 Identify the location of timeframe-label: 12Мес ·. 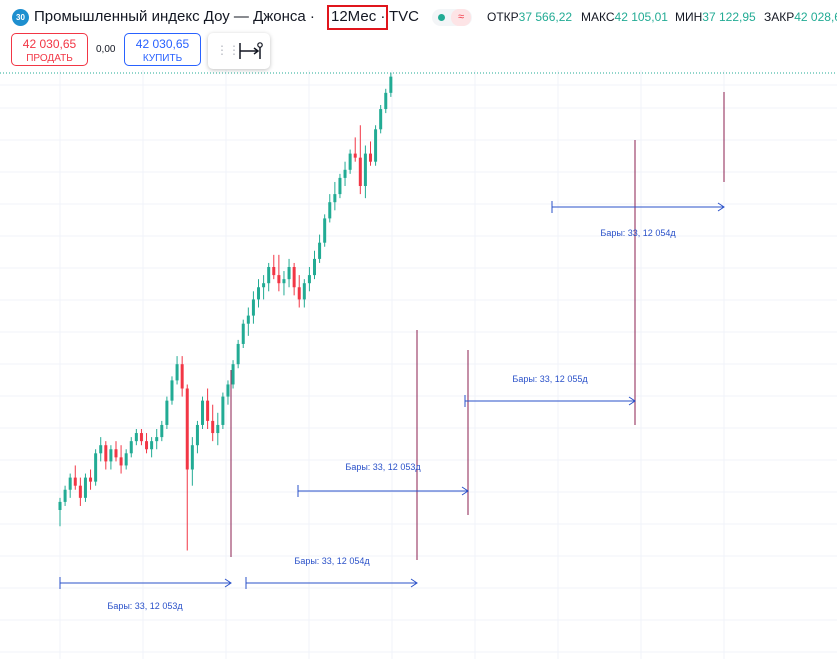
(358, 16).